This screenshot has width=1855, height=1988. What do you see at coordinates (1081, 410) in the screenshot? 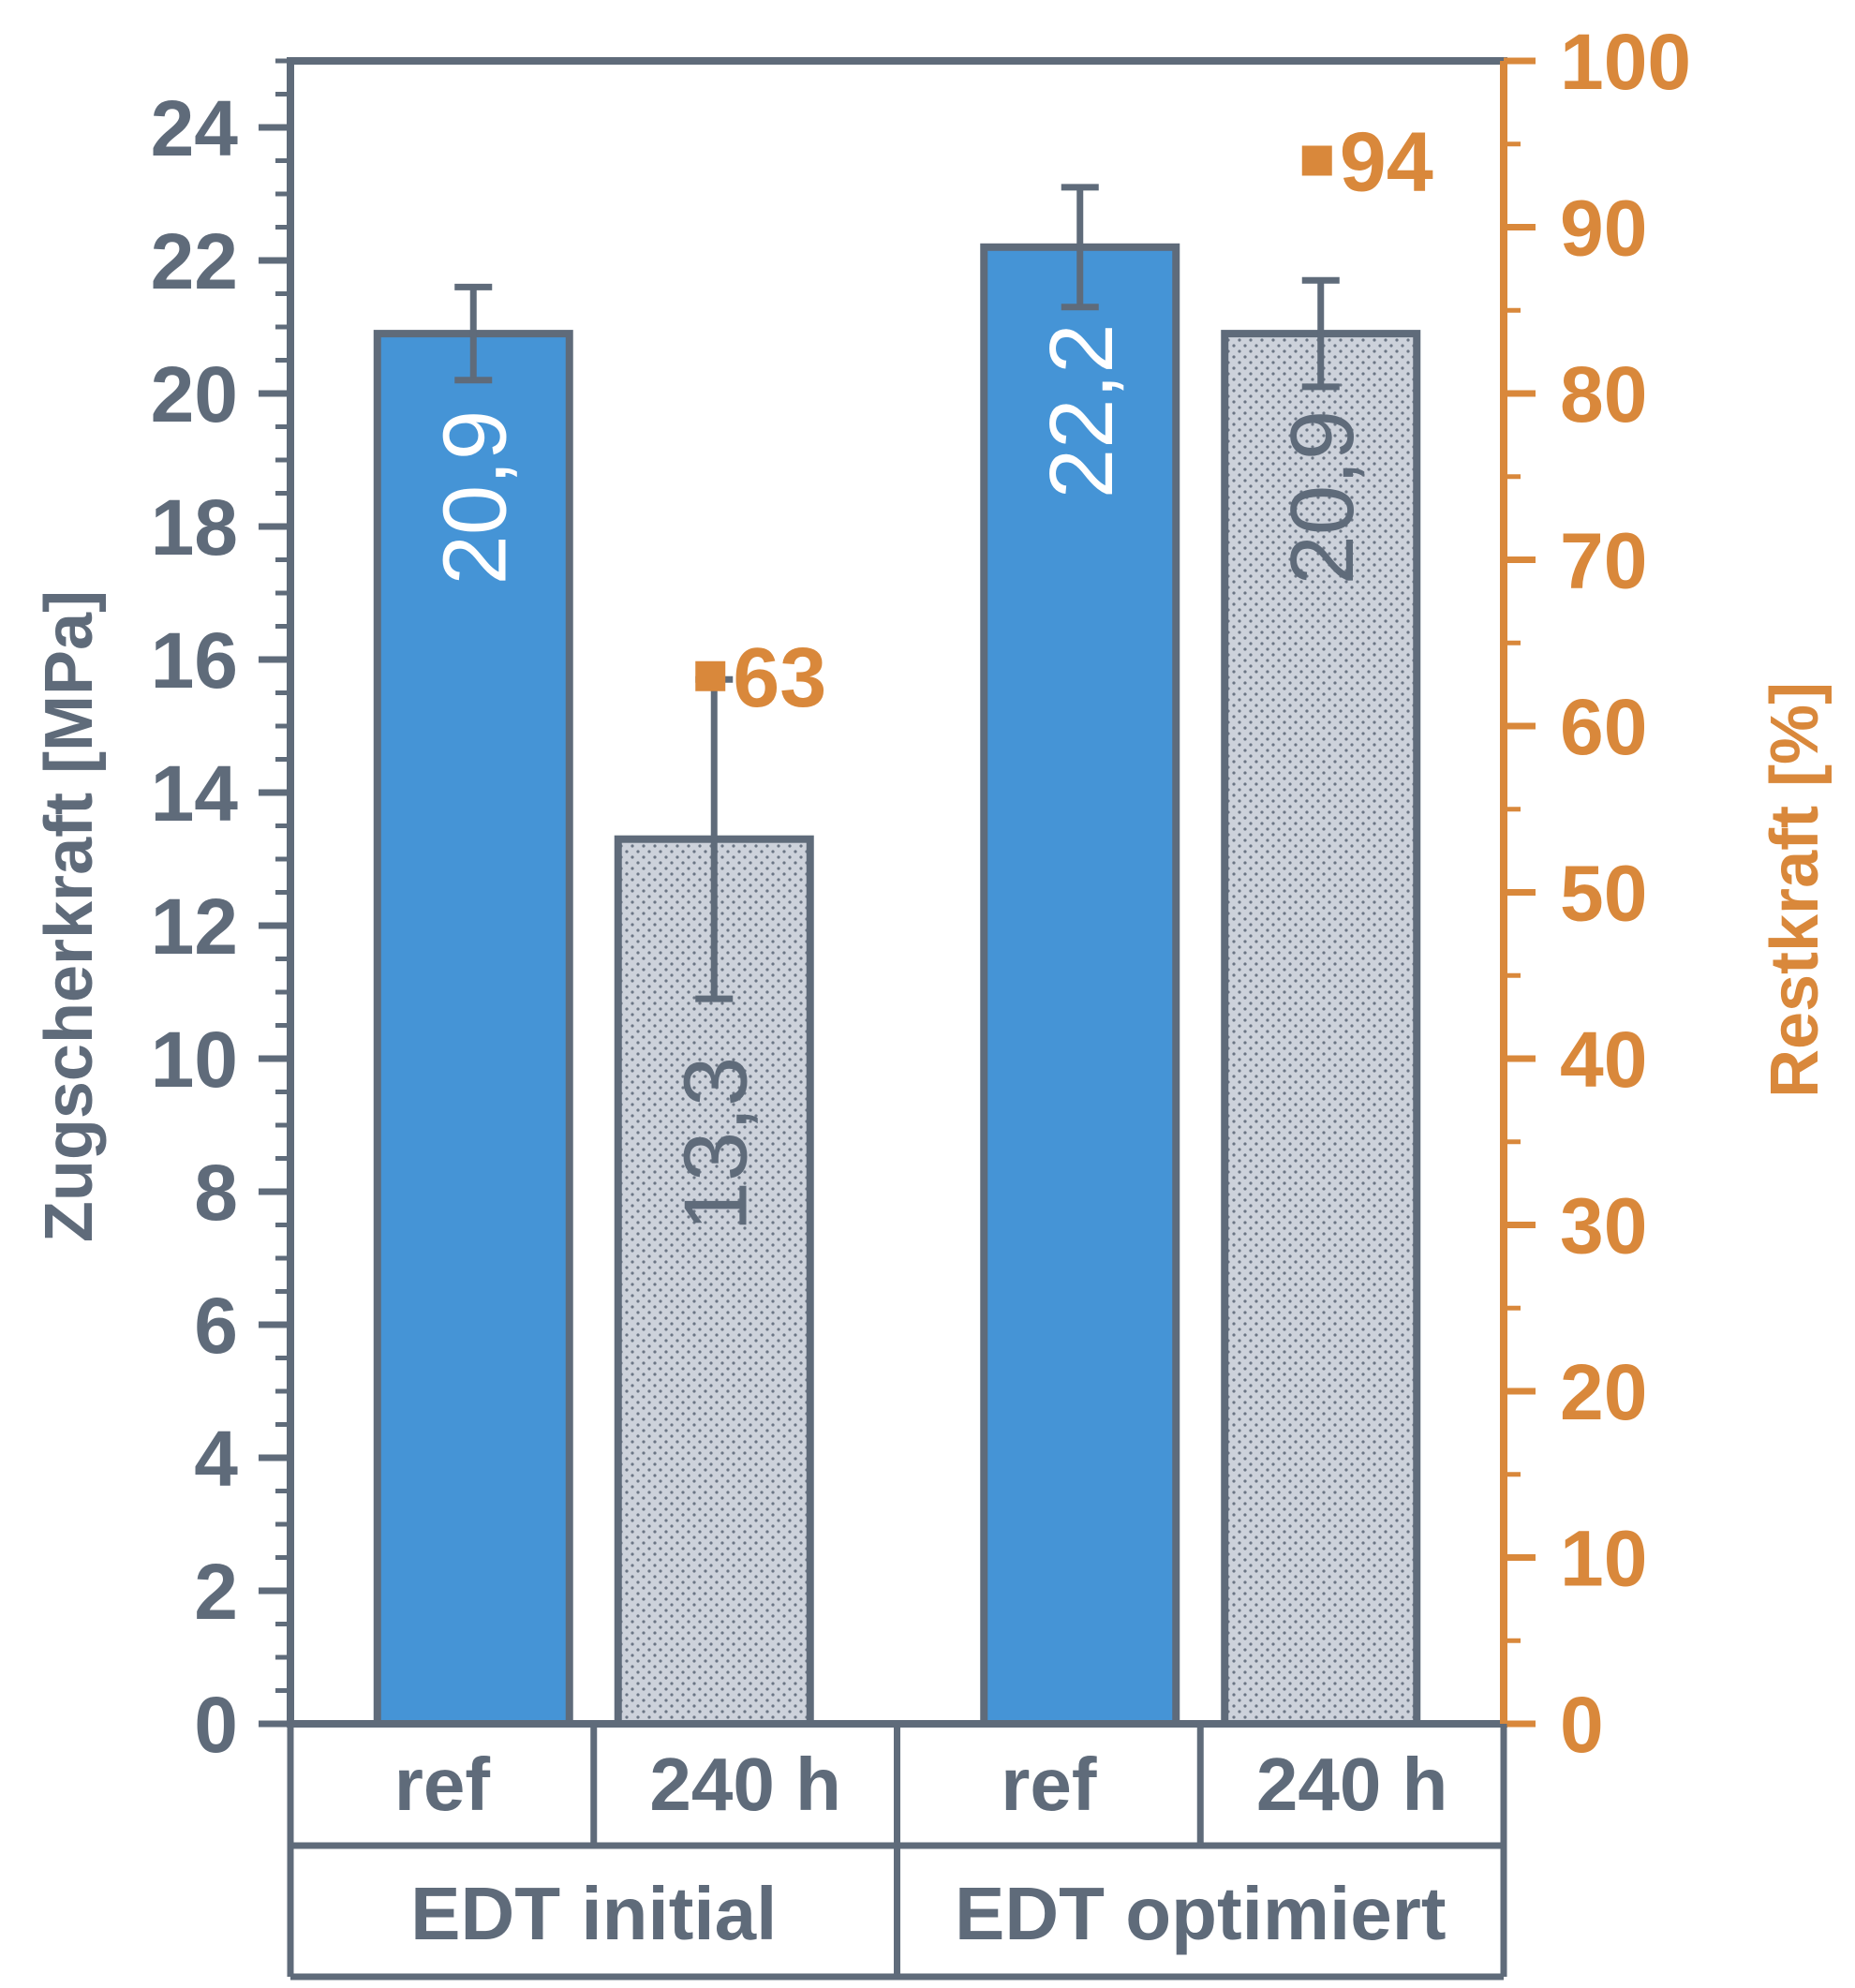
I see `bar-value-label: 22,2` at bounding box center [1081, 410].